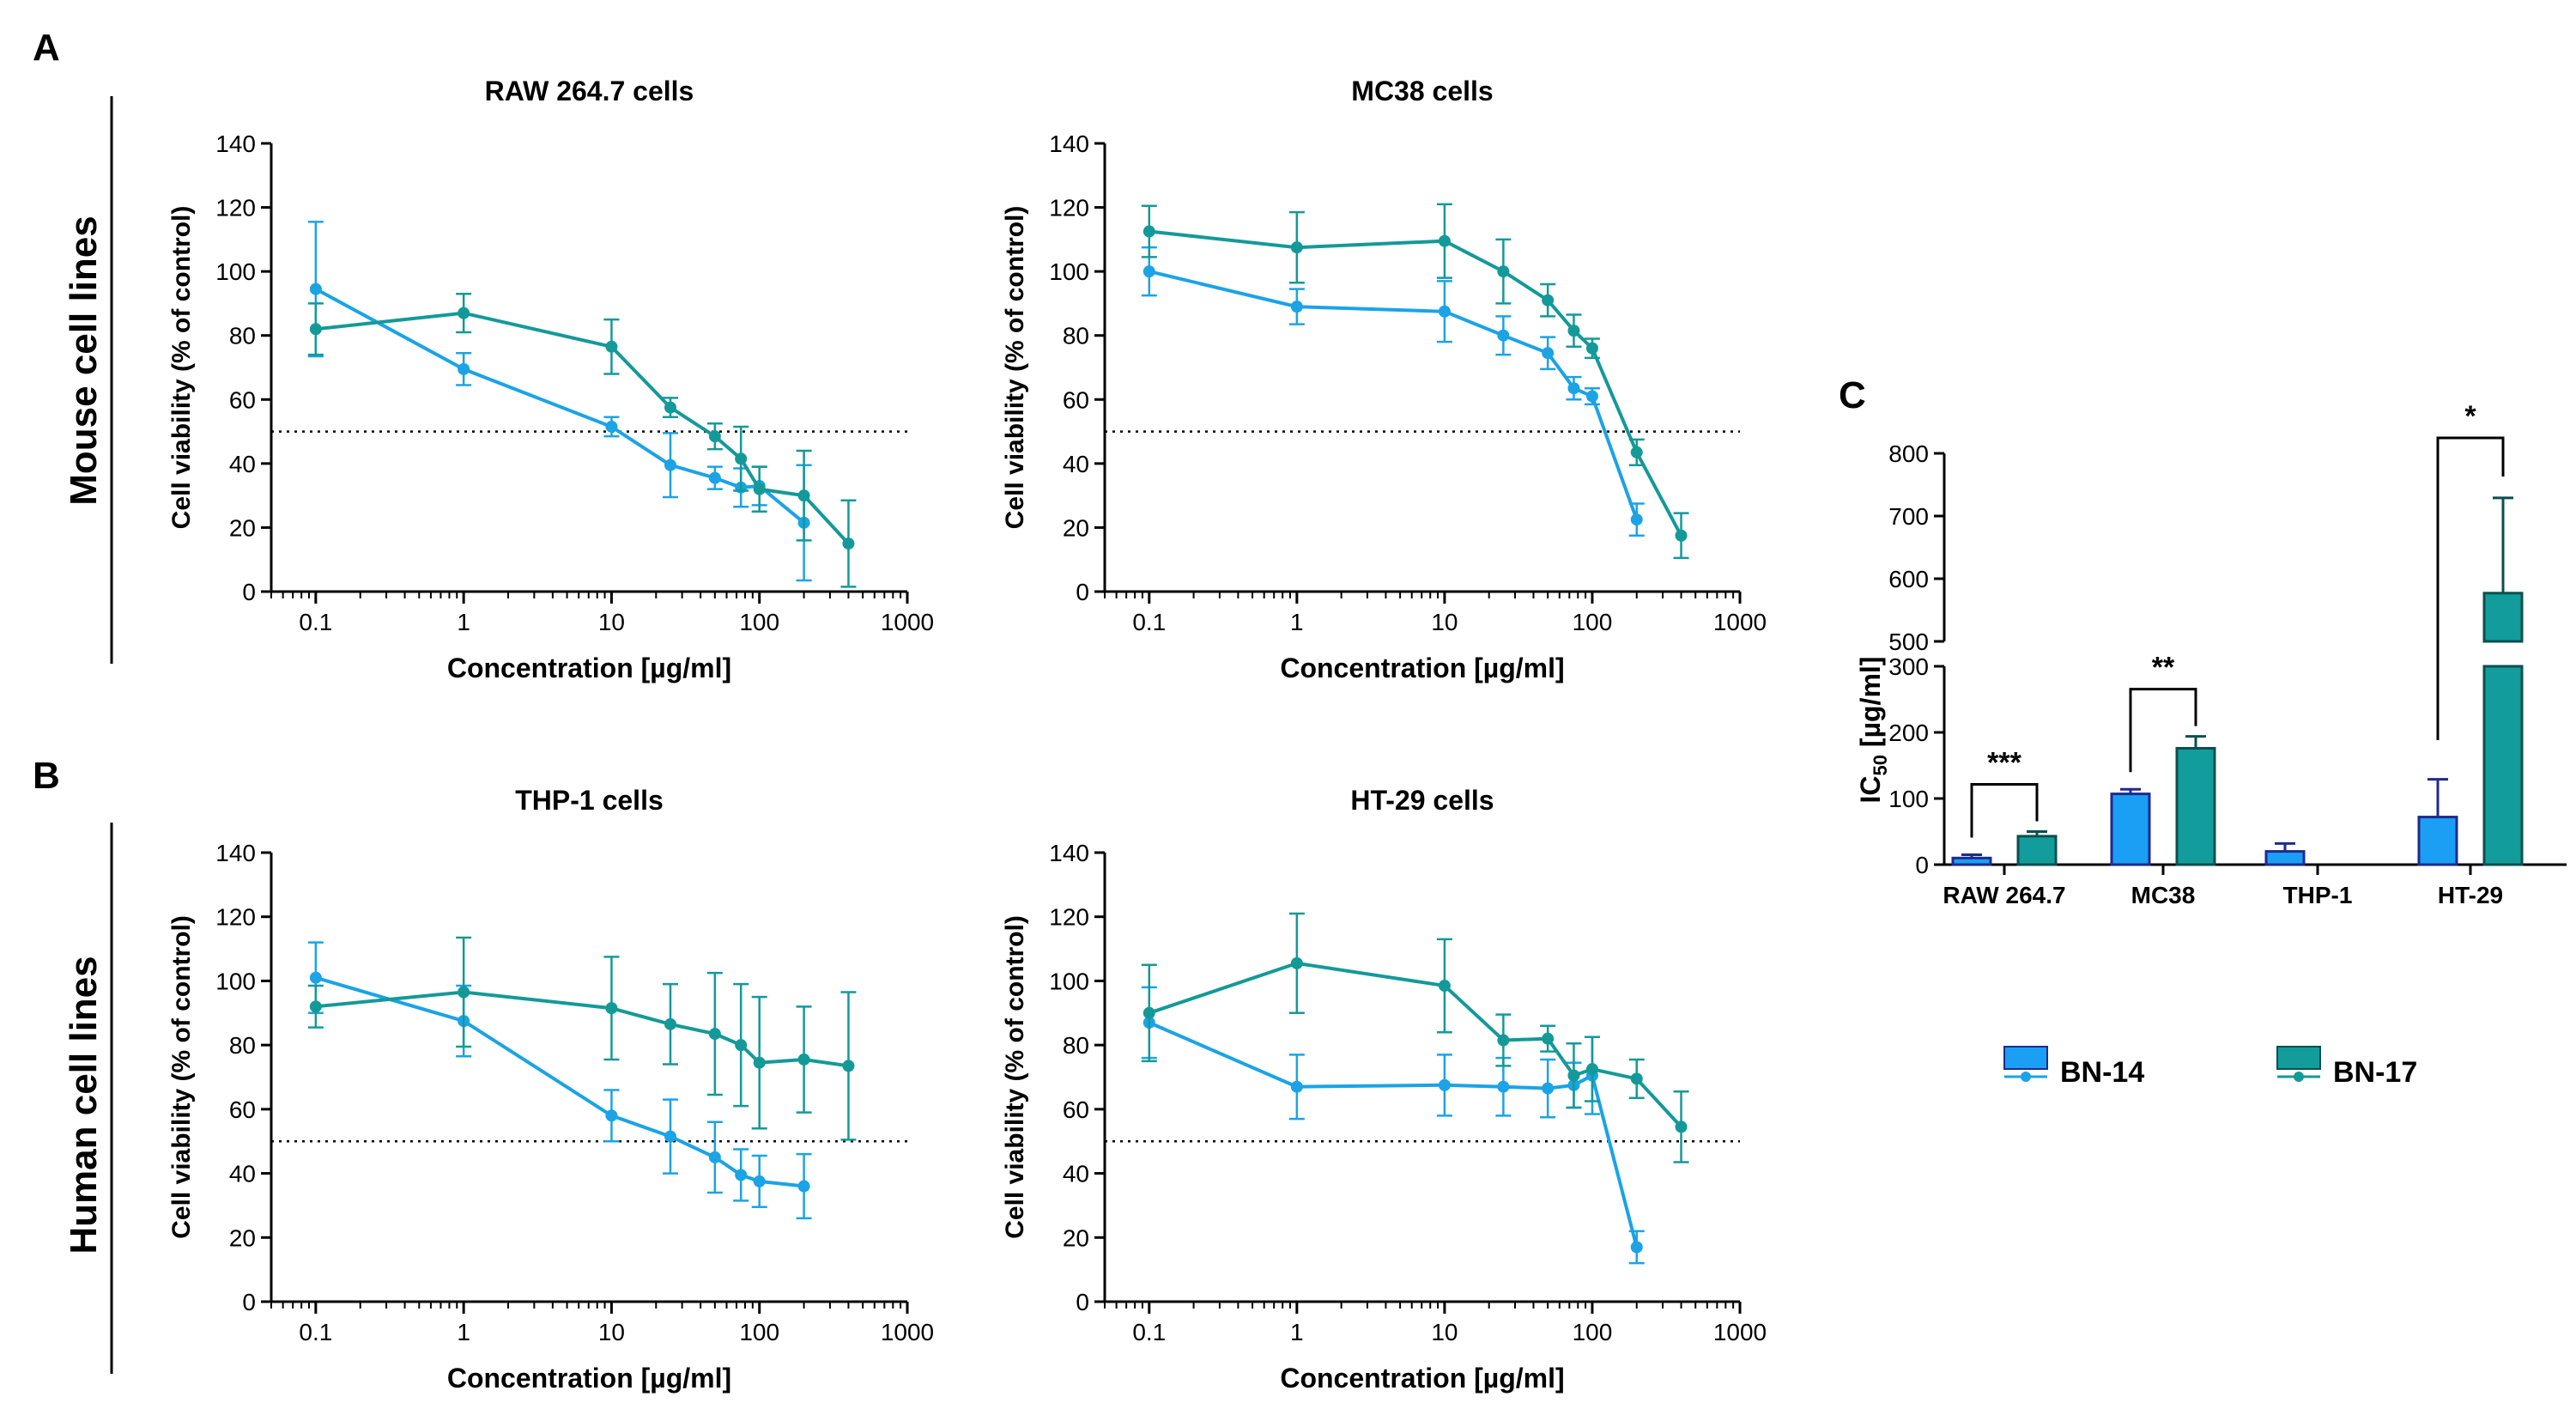 This screenshot has height=1415, width=2576. I want to click on x-tick-label: THP-1, so click(2318, 895).